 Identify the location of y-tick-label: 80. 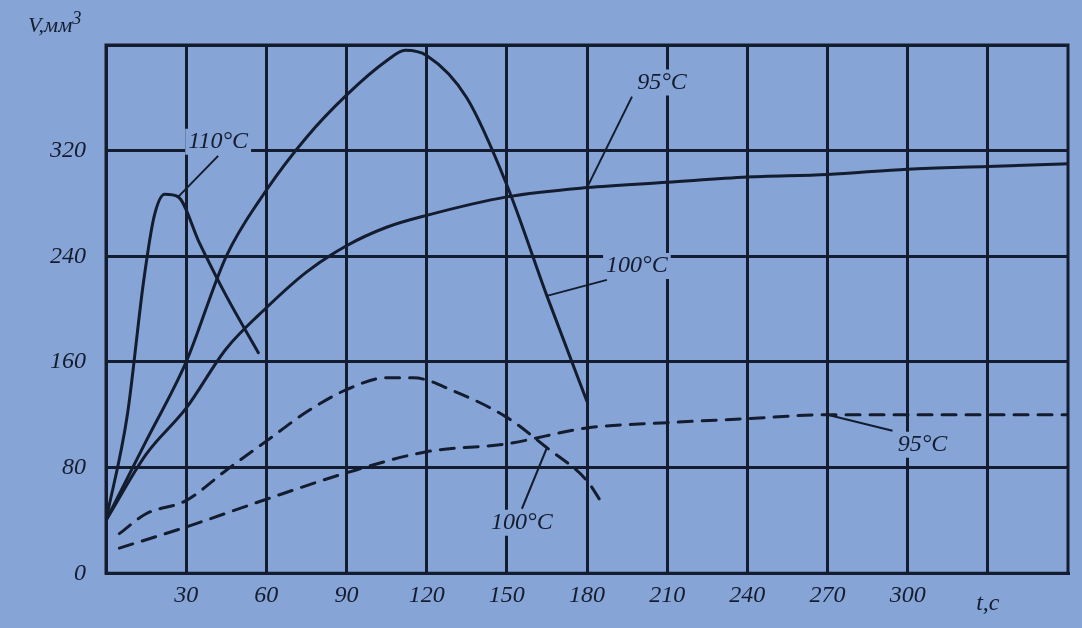
(74, 465).